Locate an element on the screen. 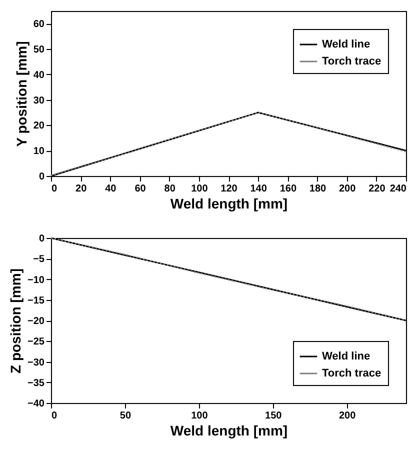 The image size is (415, 471). x-tick-label: 60 is located at coordinates (140, 189).